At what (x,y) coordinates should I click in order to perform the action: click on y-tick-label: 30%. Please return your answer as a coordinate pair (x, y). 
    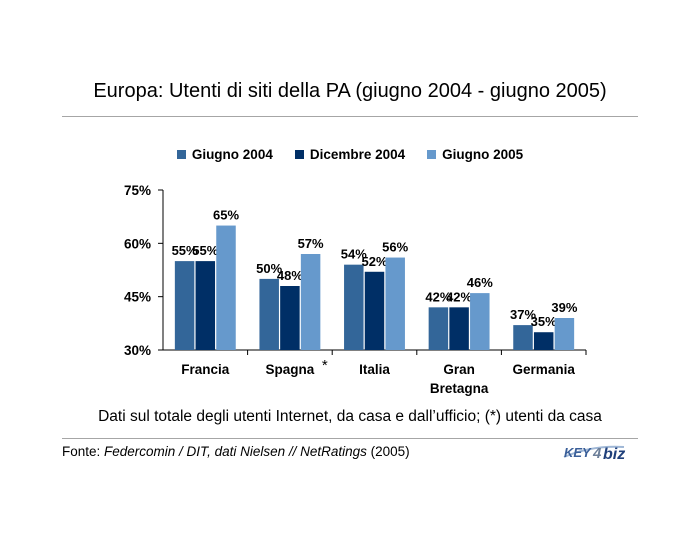
    Looking at the image, I should click on (137, 350).